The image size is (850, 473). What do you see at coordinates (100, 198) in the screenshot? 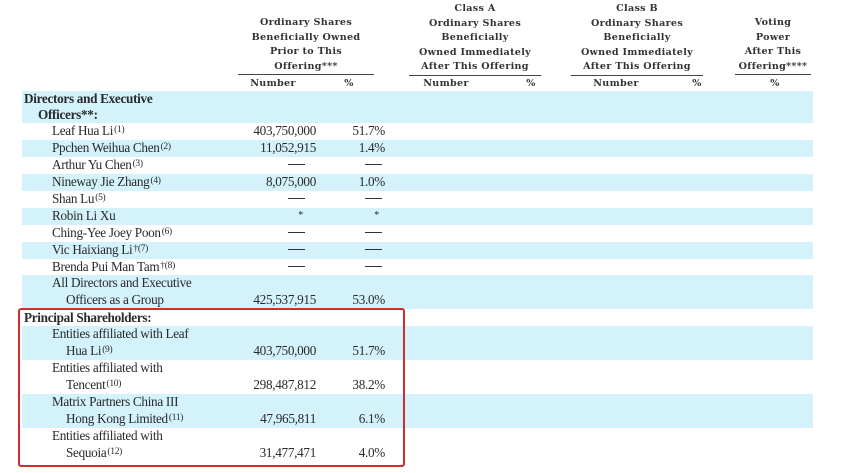
I see `footnote-ref: (5)` at bounding box center [100, 198].